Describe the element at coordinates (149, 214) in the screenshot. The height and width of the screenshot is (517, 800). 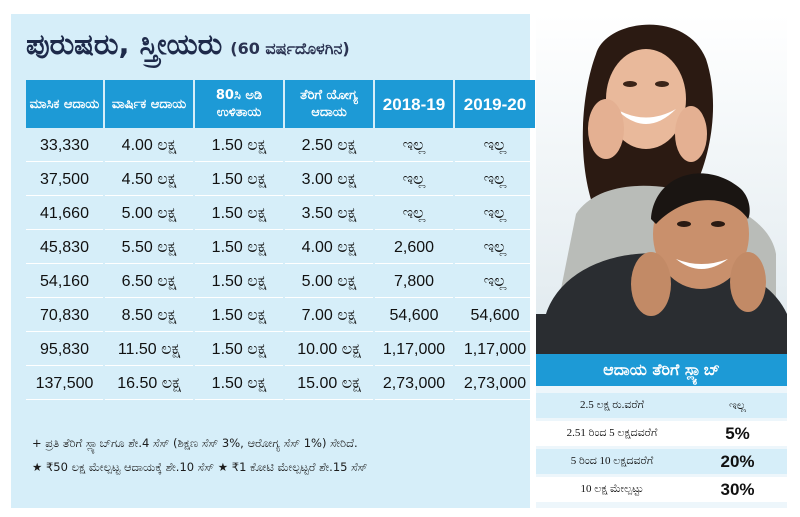
I see `annual-income-cell: 5.00 ಲಕ್ಷ` at that location.